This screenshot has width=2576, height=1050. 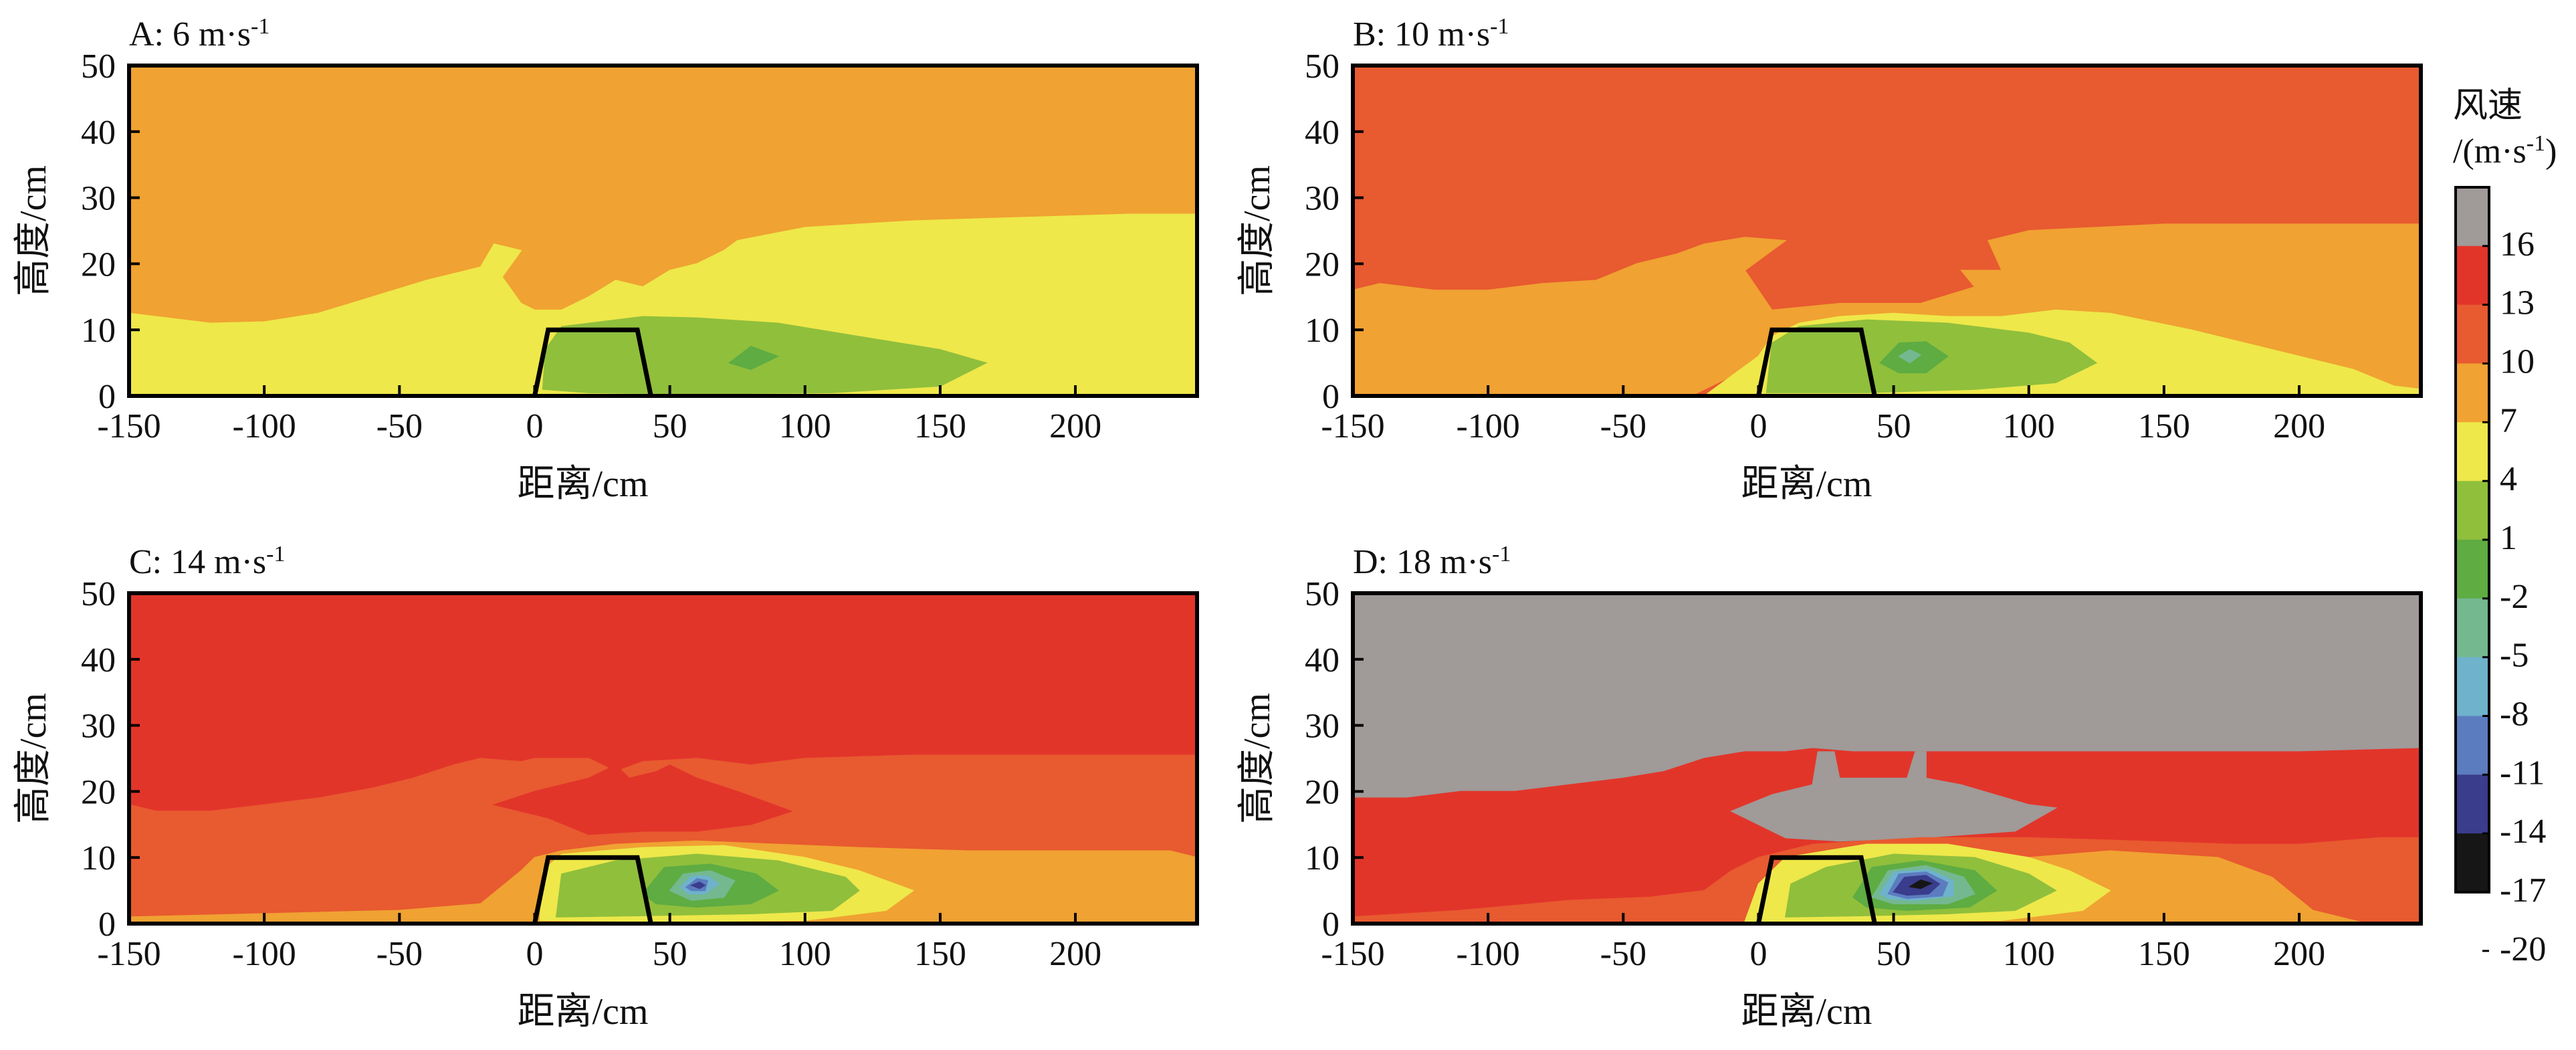 What do you see at coordinates (1353, 426) in the screenshot?
I see `x-tick-label-B: -150` at bounding box center [1353, 426].